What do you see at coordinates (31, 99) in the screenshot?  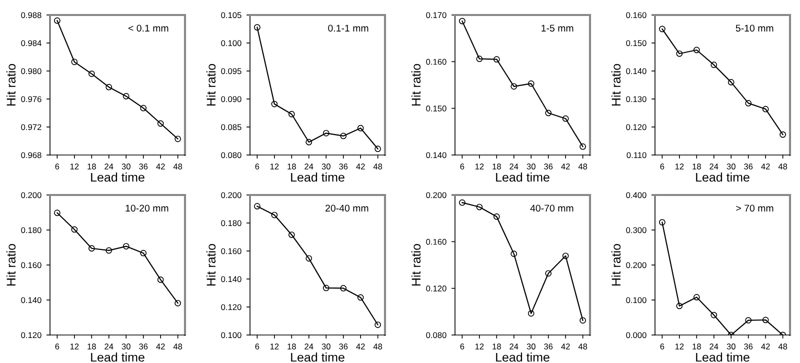 I see `y-tick-label: 0.976` at bounding box center [31, 99].